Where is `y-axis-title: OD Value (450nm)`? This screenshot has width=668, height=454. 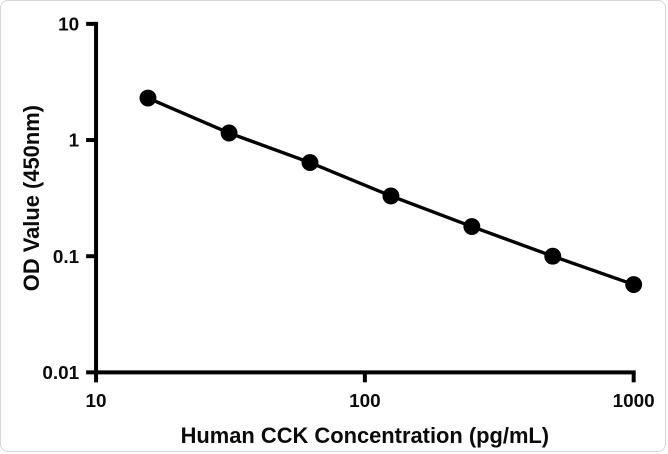
y-axis-title: OD Value (450nm) is located at coordinates (31, 198).